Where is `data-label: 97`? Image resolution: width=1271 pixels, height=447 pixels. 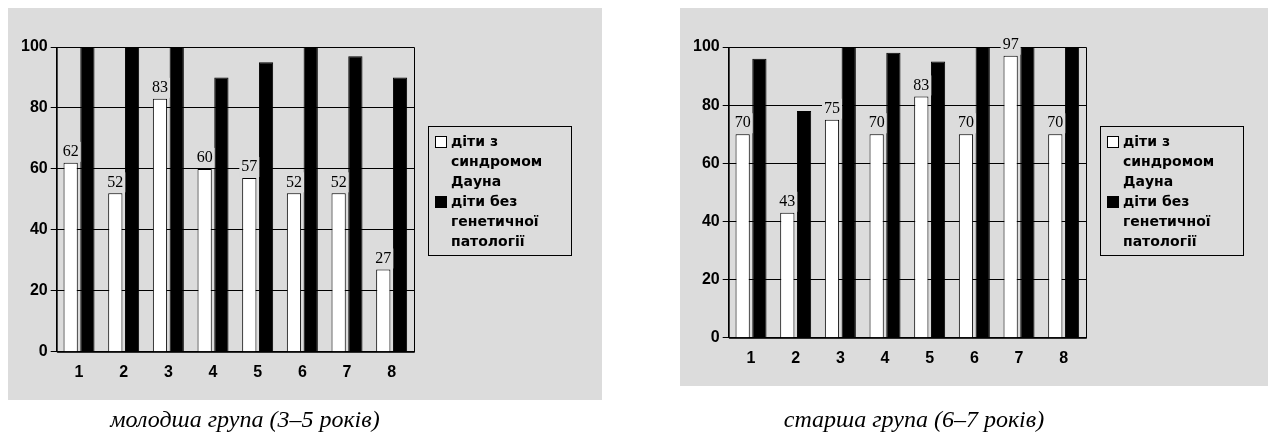 data-label: 97 is located at coordinates (1010, 43).